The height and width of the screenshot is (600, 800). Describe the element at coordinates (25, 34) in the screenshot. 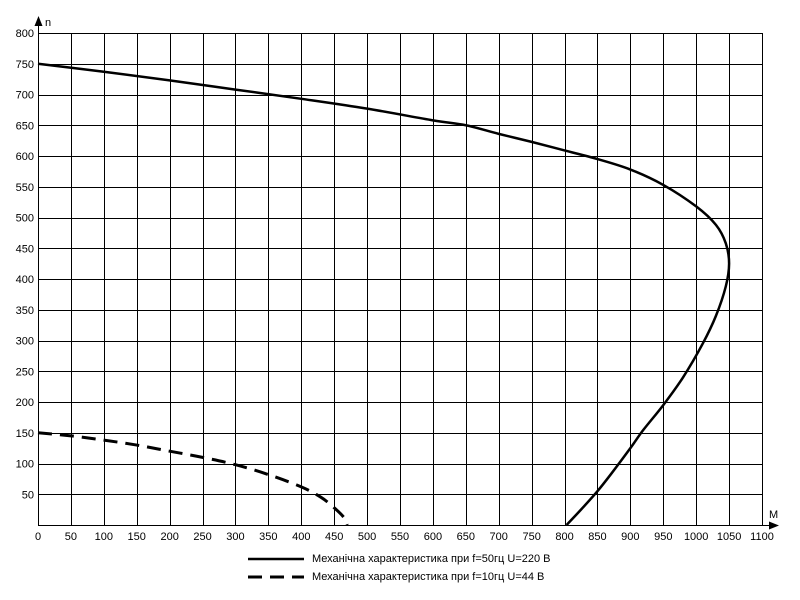

I see `y-tick-label: 800` at that location.